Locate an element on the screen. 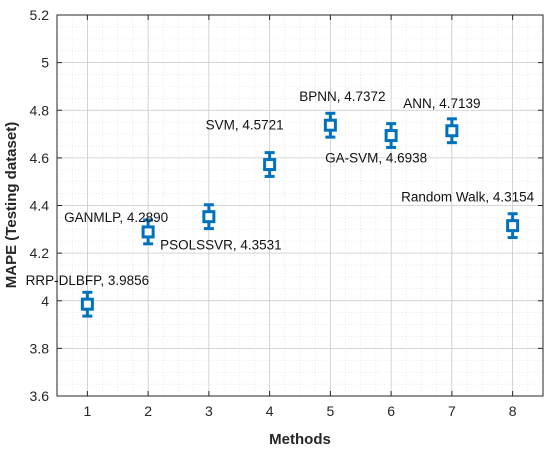 The height and width of the screenshot is (449, 550). x-tick-label: 5 is located at coordinates (330, 411).